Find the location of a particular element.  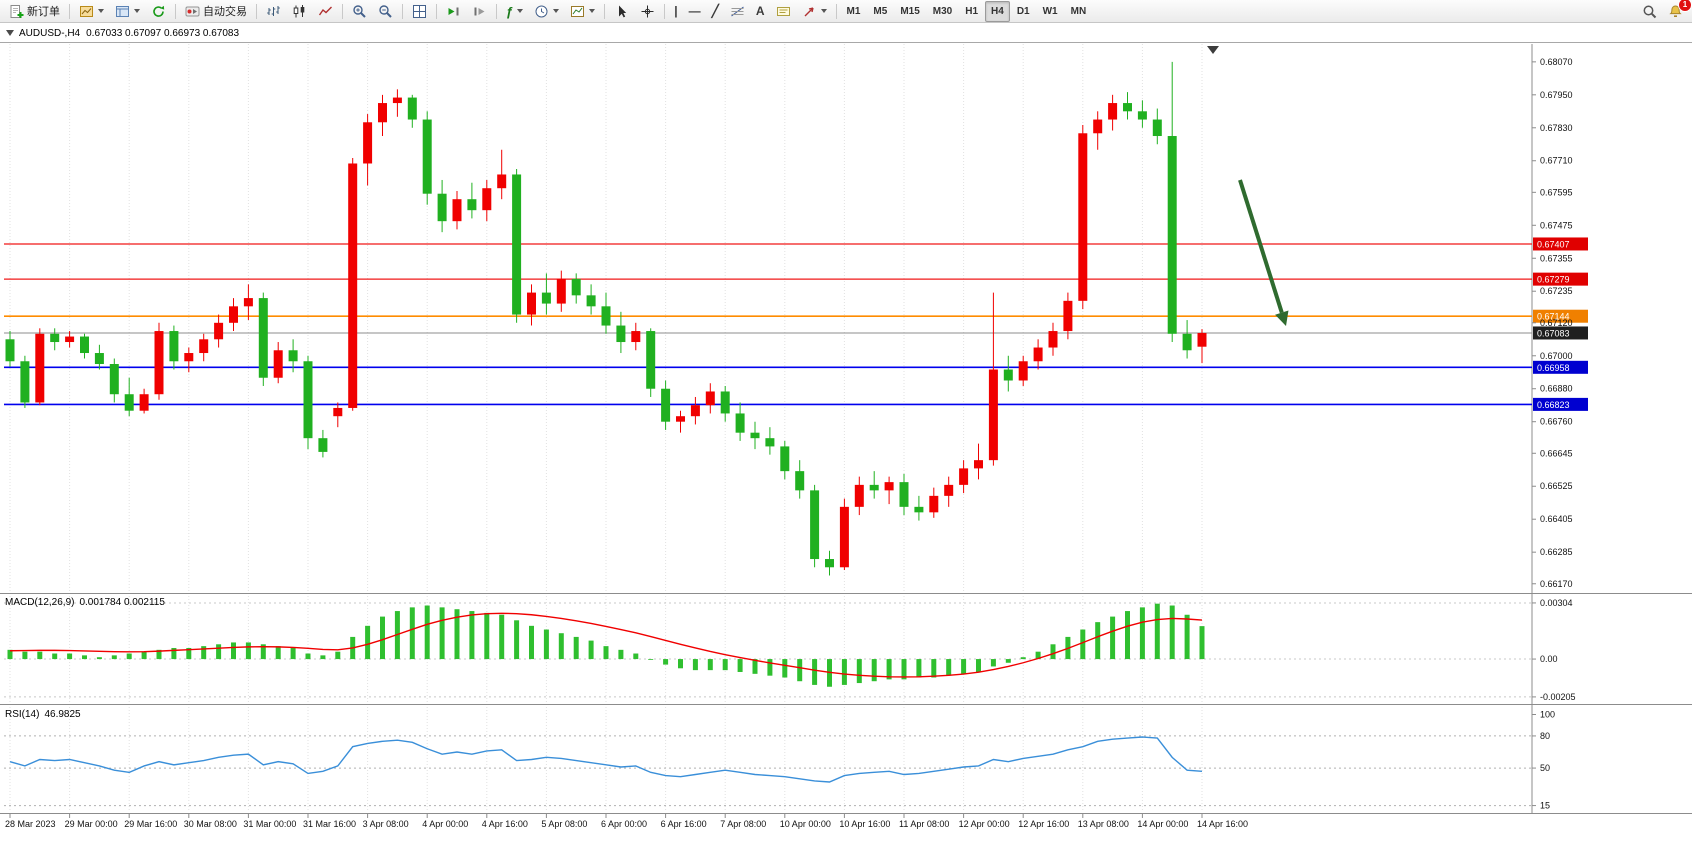

timeframe-m15: M15 is located at coordinates (910, 11).